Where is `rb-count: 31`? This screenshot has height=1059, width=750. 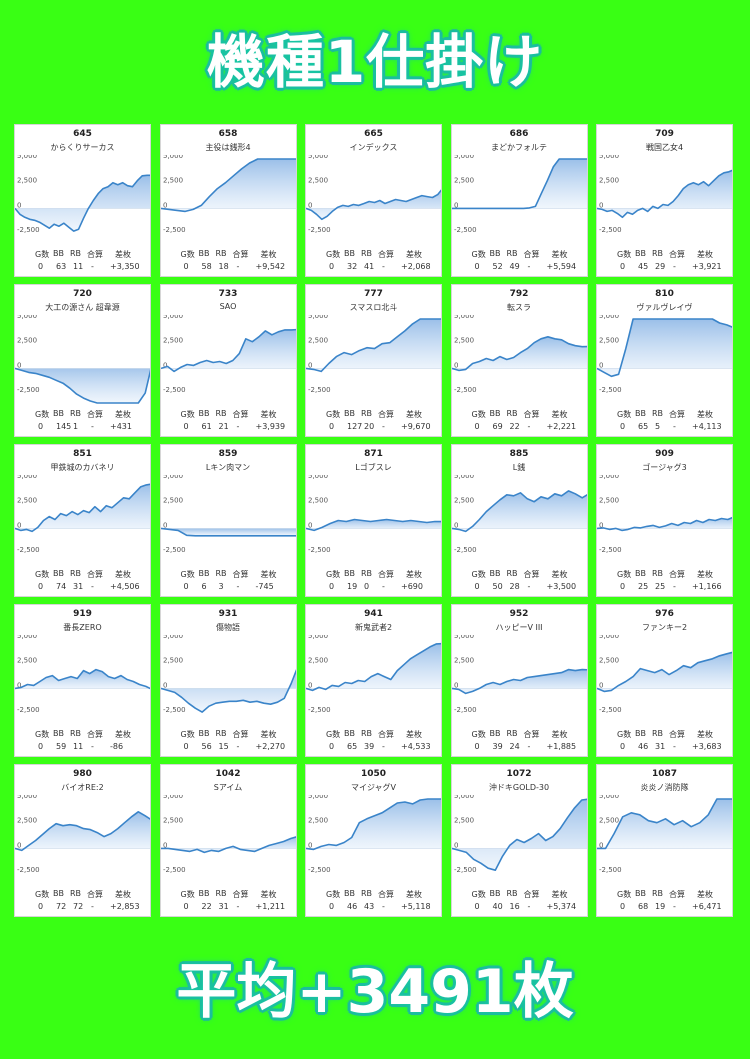
rb-count: 31 is located at coordinates (223, 906).